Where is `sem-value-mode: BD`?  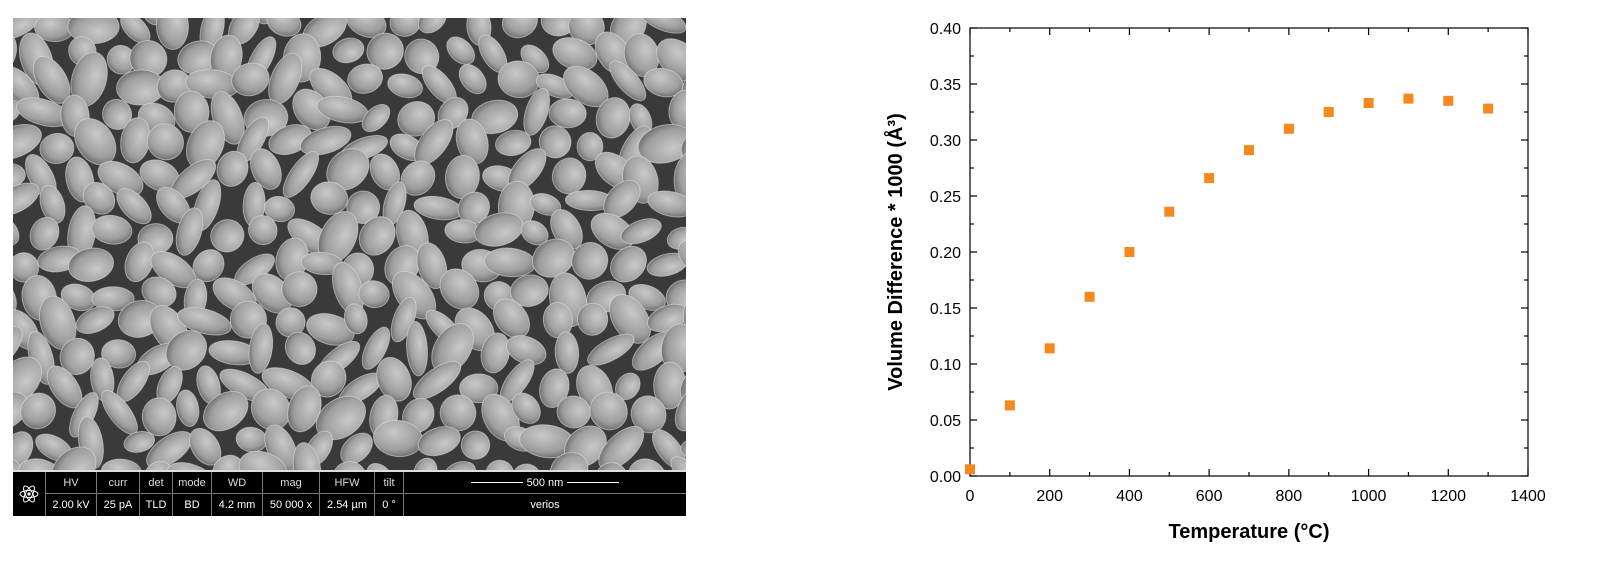 sem-value-mode: BD is located at coordinates (192, 505).